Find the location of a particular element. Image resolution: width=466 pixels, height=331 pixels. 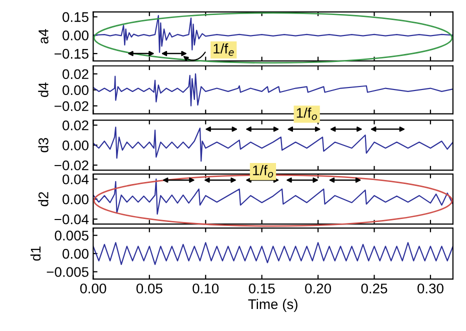

x-tick-label: 0.00 is located at coordinates (93, 289).